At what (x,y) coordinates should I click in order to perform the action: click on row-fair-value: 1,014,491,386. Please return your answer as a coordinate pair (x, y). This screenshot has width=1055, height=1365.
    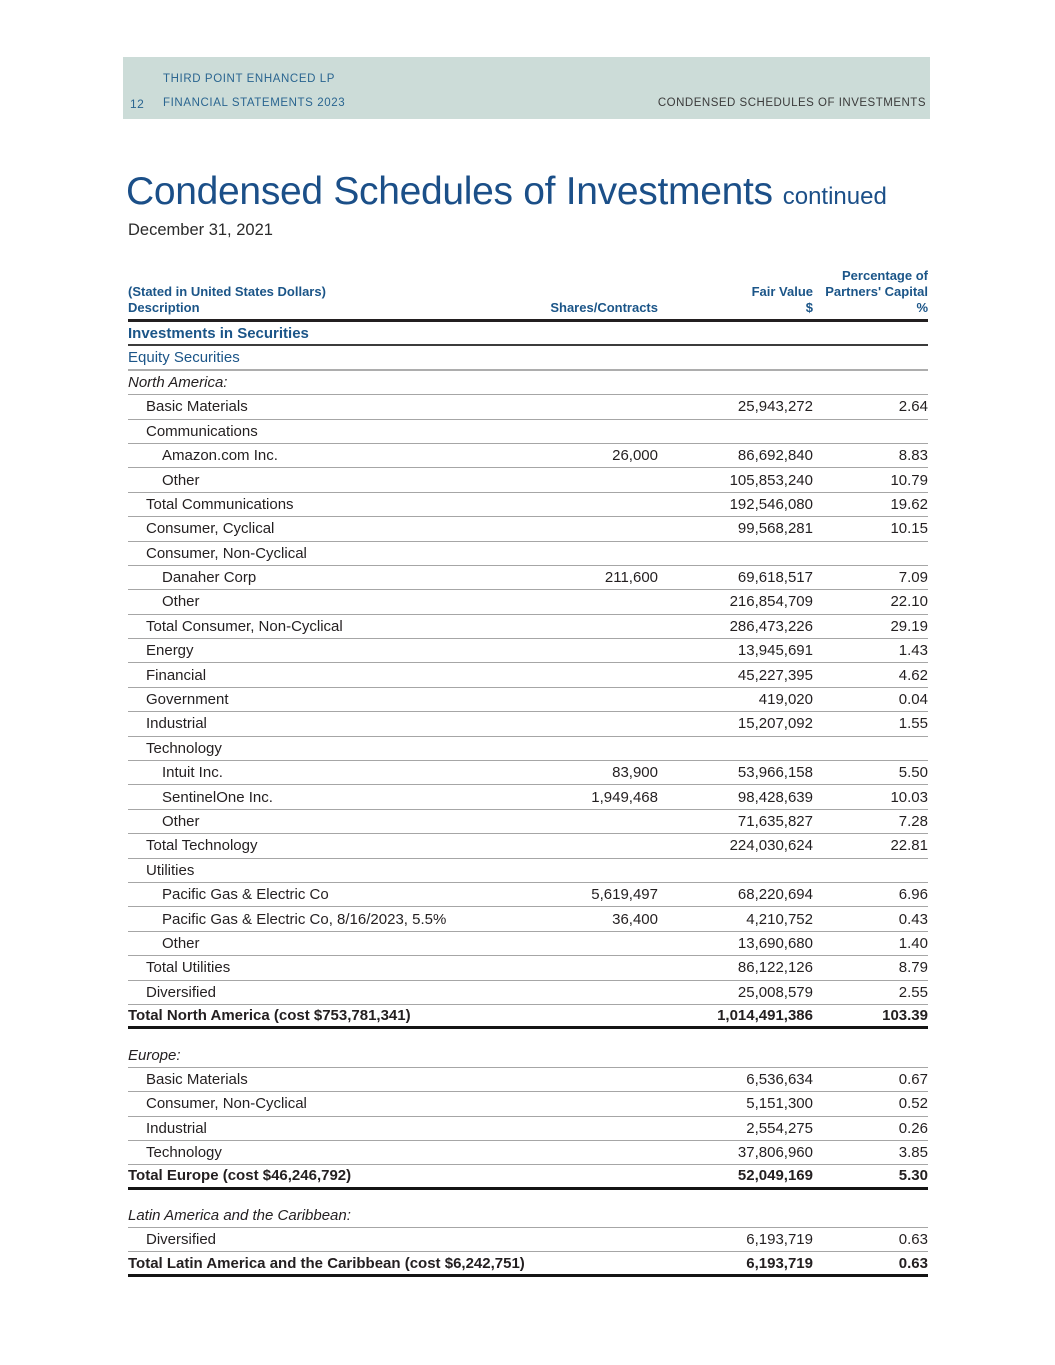
    Looking at the image, I should click on (765, 1016).